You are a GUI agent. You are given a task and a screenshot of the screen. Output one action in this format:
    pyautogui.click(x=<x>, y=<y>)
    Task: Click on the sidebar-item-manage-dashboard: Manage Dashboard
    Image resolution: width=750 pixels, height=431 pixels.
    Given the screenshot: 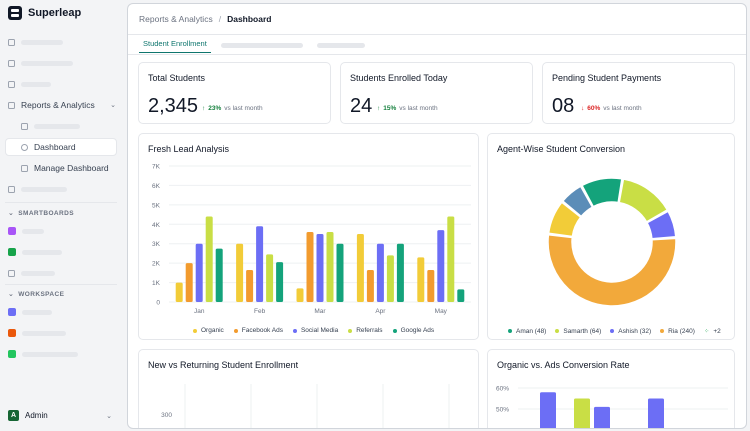 What is the action you would take?
    pyautogui.click(x=65, y=168)
    